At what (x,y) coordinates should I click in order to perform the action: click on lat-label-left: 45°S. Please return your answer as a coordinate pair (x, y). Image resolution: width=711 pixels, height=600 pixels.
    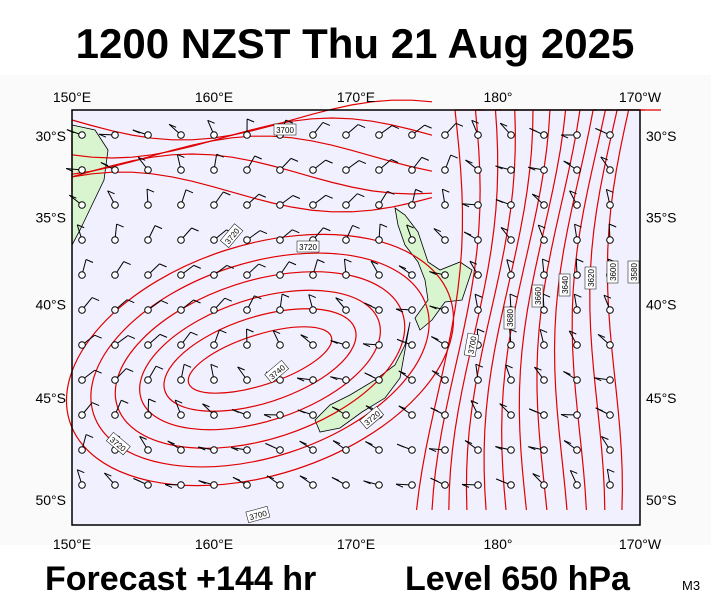
    Looking at the image, I should click on (50, 398).